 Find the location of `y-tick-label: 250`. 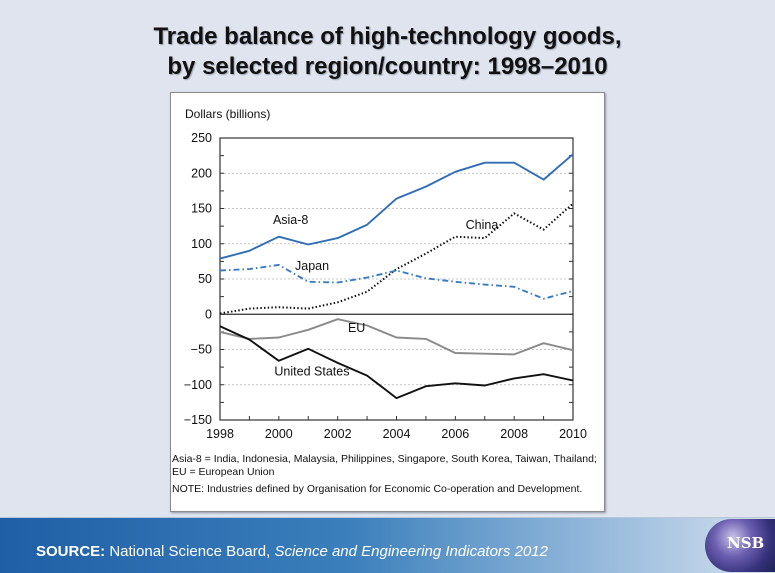

y-tick-label: 250 is located at coordinates (201, 138).